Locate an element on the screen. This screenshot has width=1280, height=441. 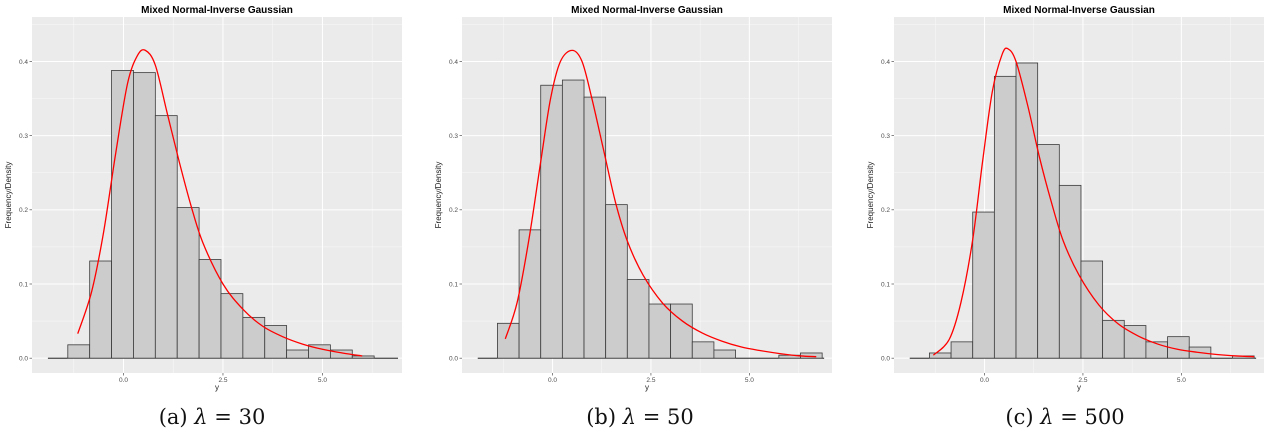
caption-b: (b) λ = 50 is located at coordinates (640, 417).